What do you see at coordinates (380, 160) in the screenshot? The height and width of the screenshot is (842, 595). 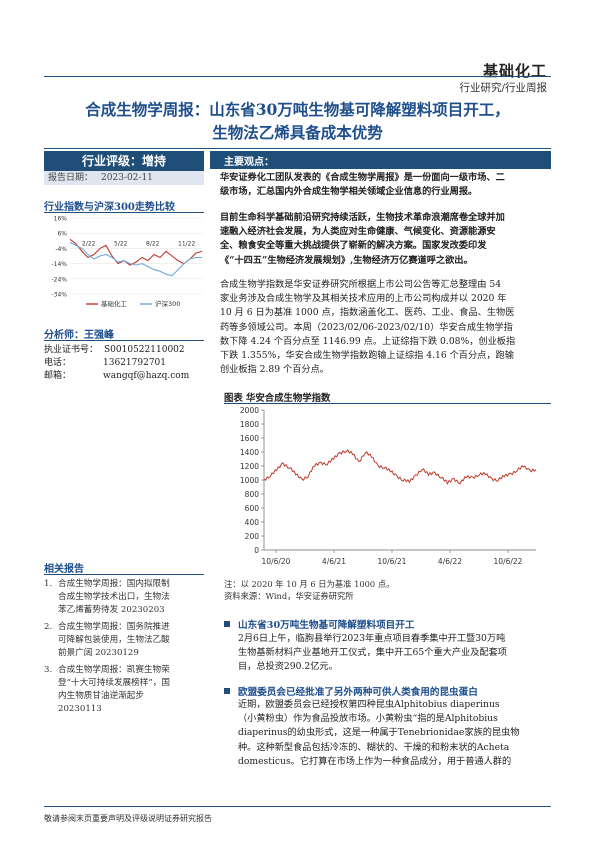 I see `key-points-bar` at bounding box center [380, 160].